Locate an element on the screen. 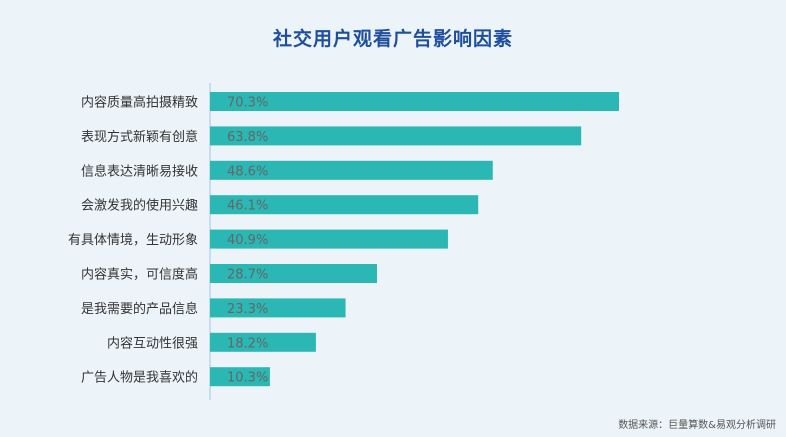  value-label: 48.6% is located at coordinates (247, 171).